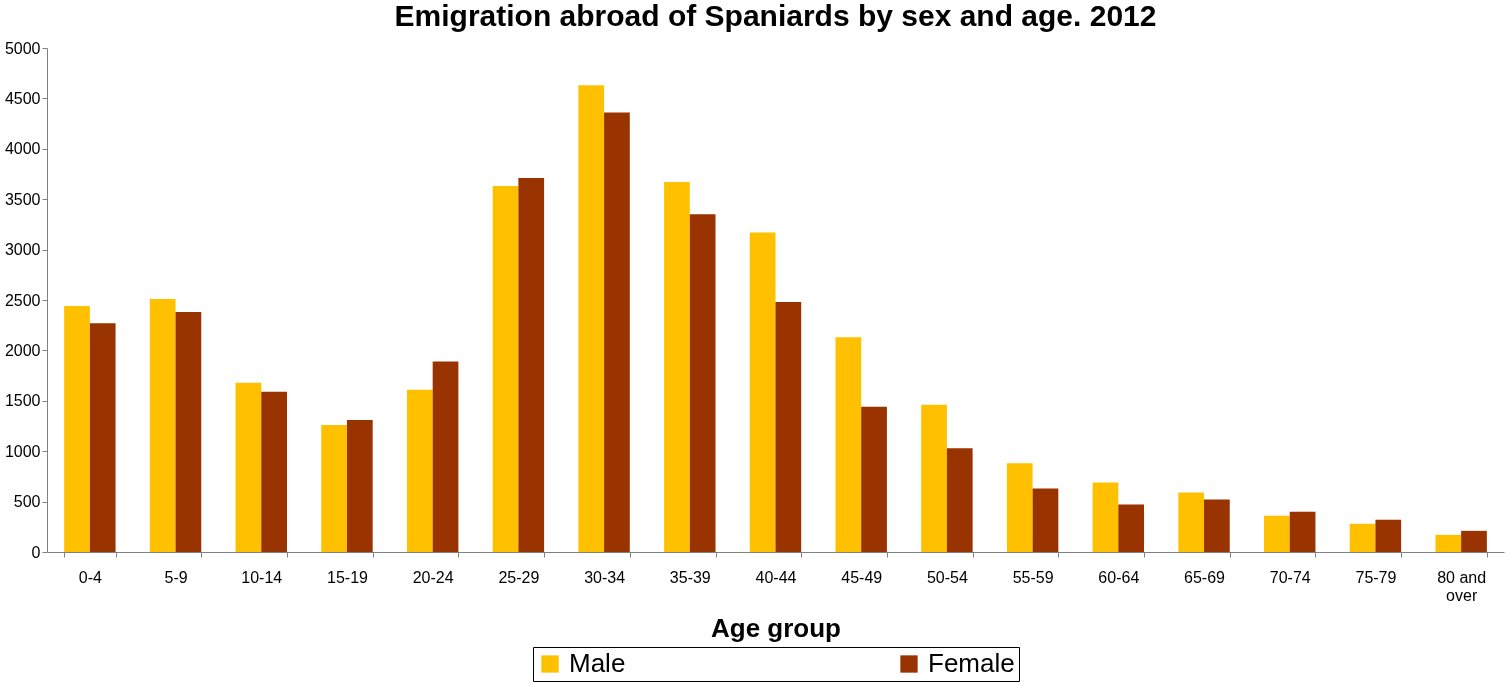 The image size is (1508, 684). What do you see at coordinates (1205, 577) in the screenshot?
I see `x-tick-label: 65-69` at bounding box center [1205, 577].